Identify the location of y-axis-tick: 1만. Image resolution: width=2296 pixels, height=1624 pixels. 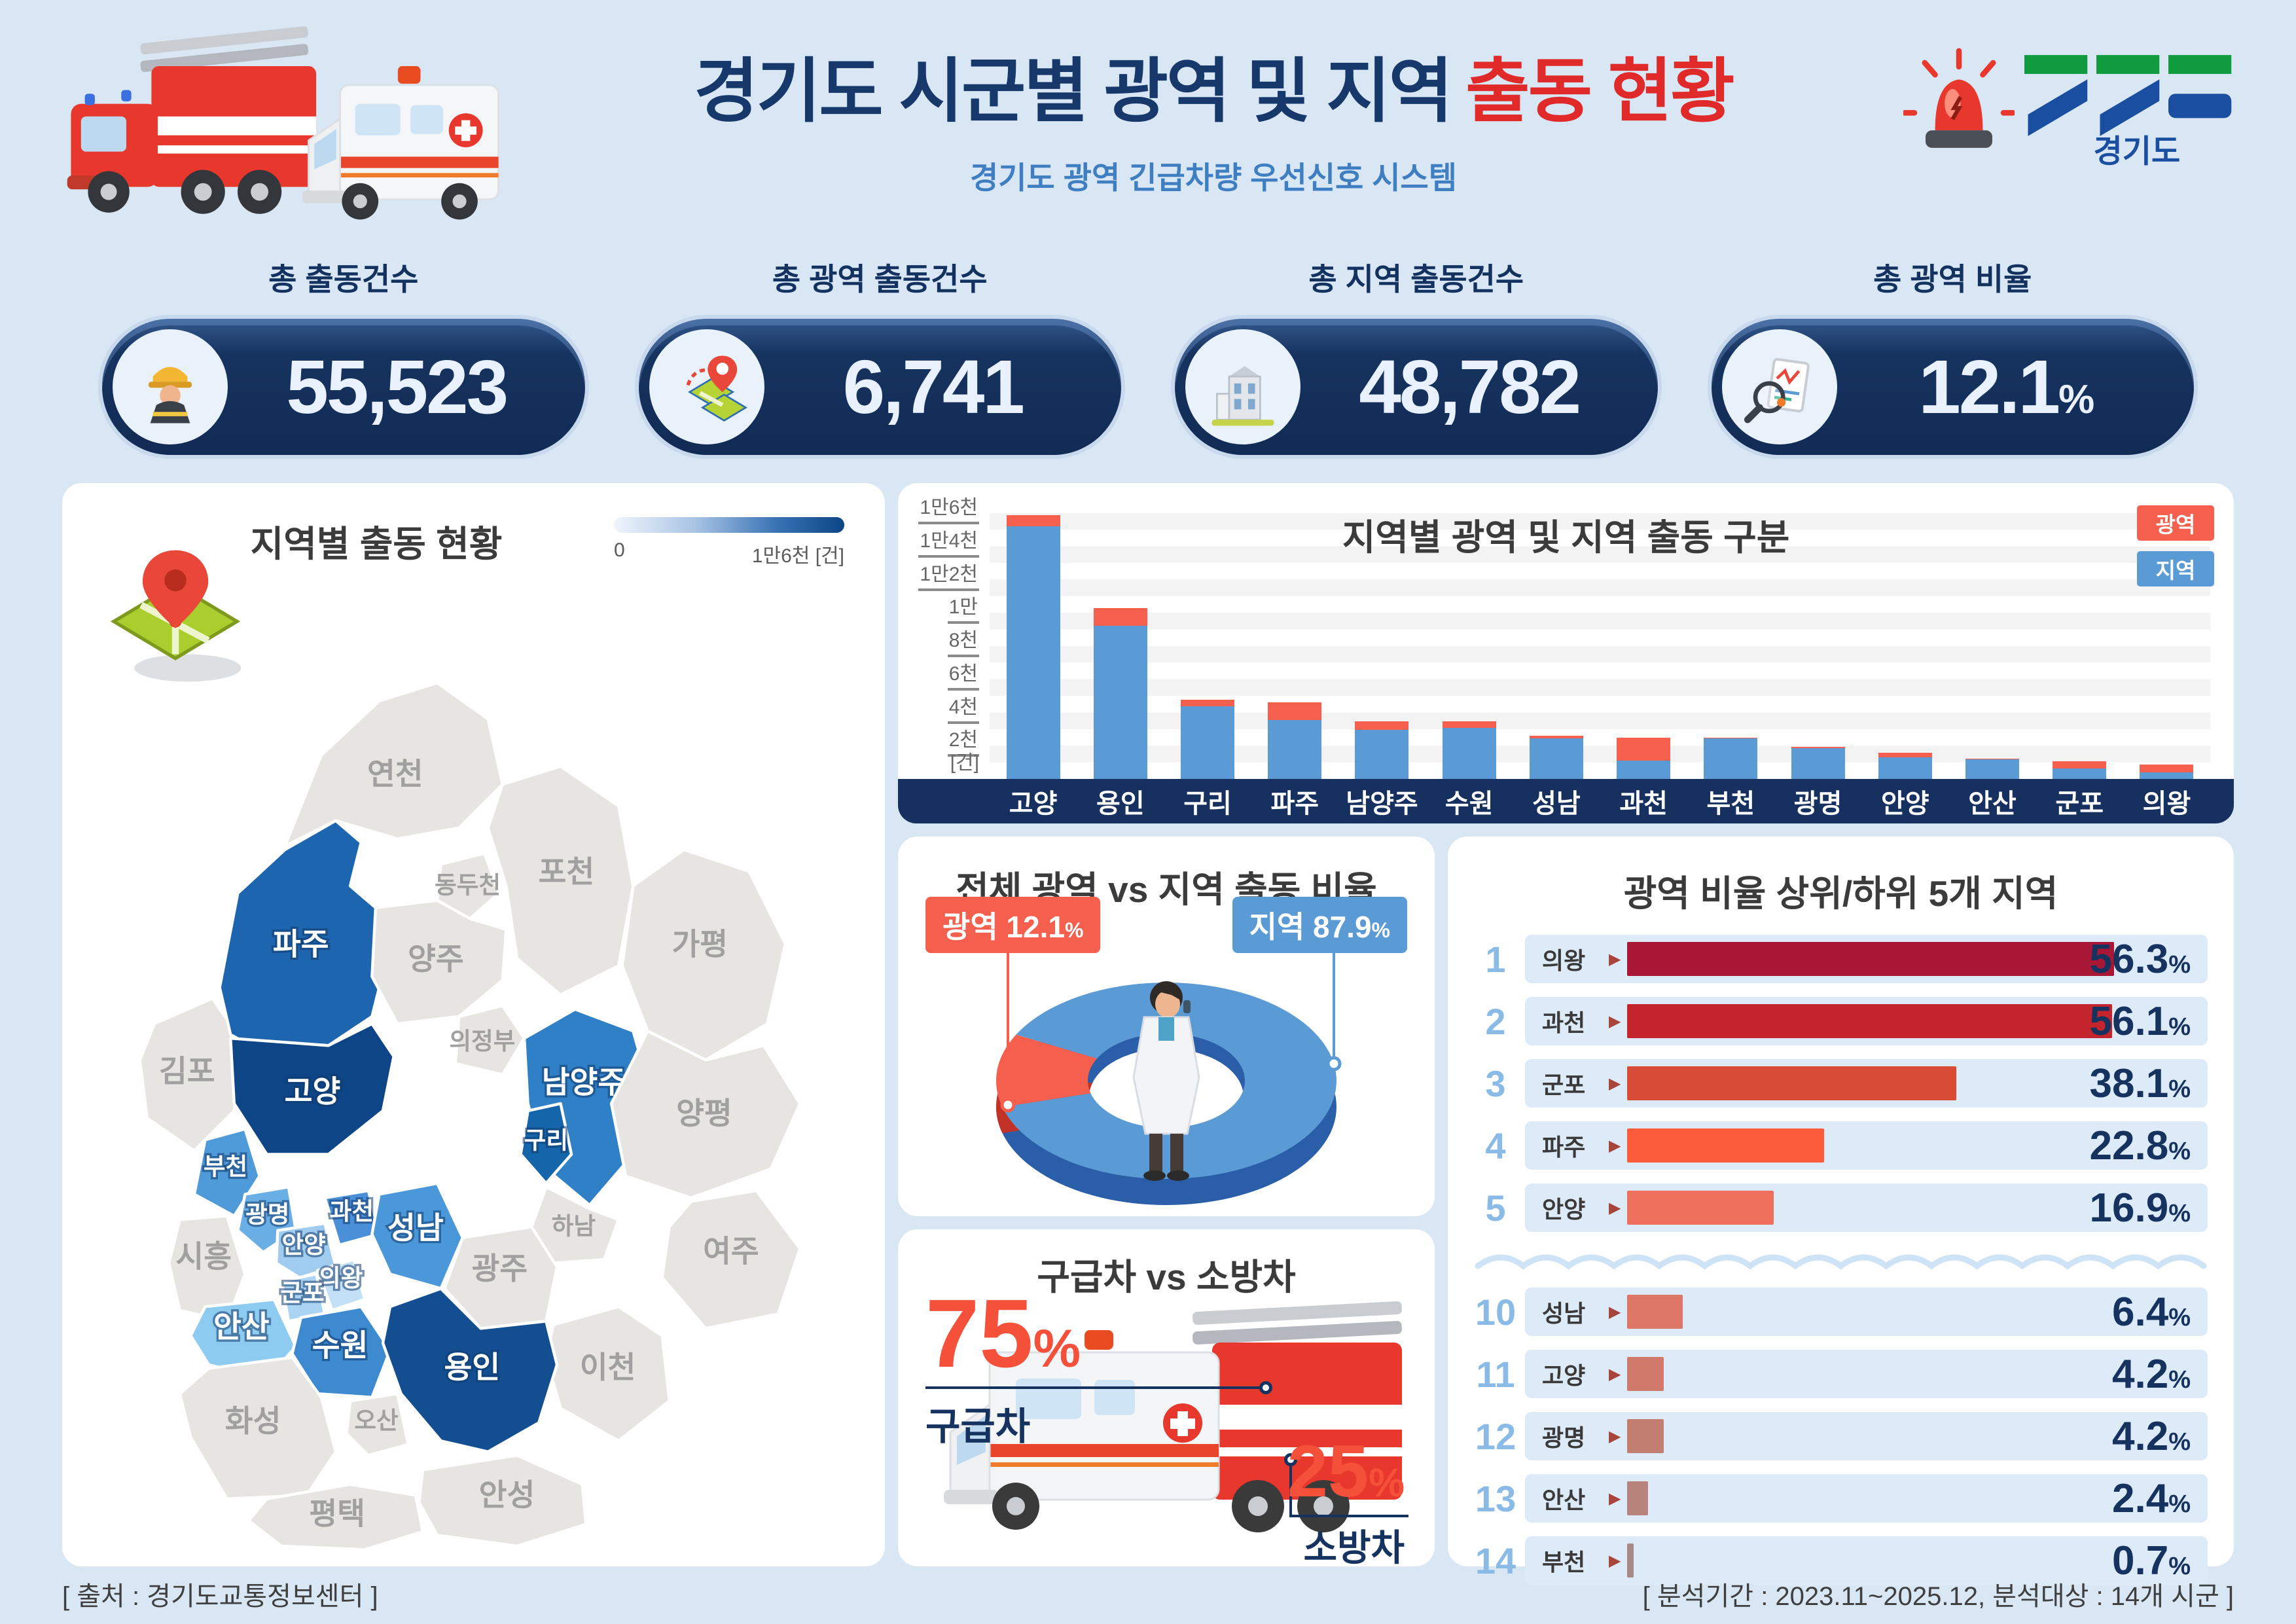
(963, 607).